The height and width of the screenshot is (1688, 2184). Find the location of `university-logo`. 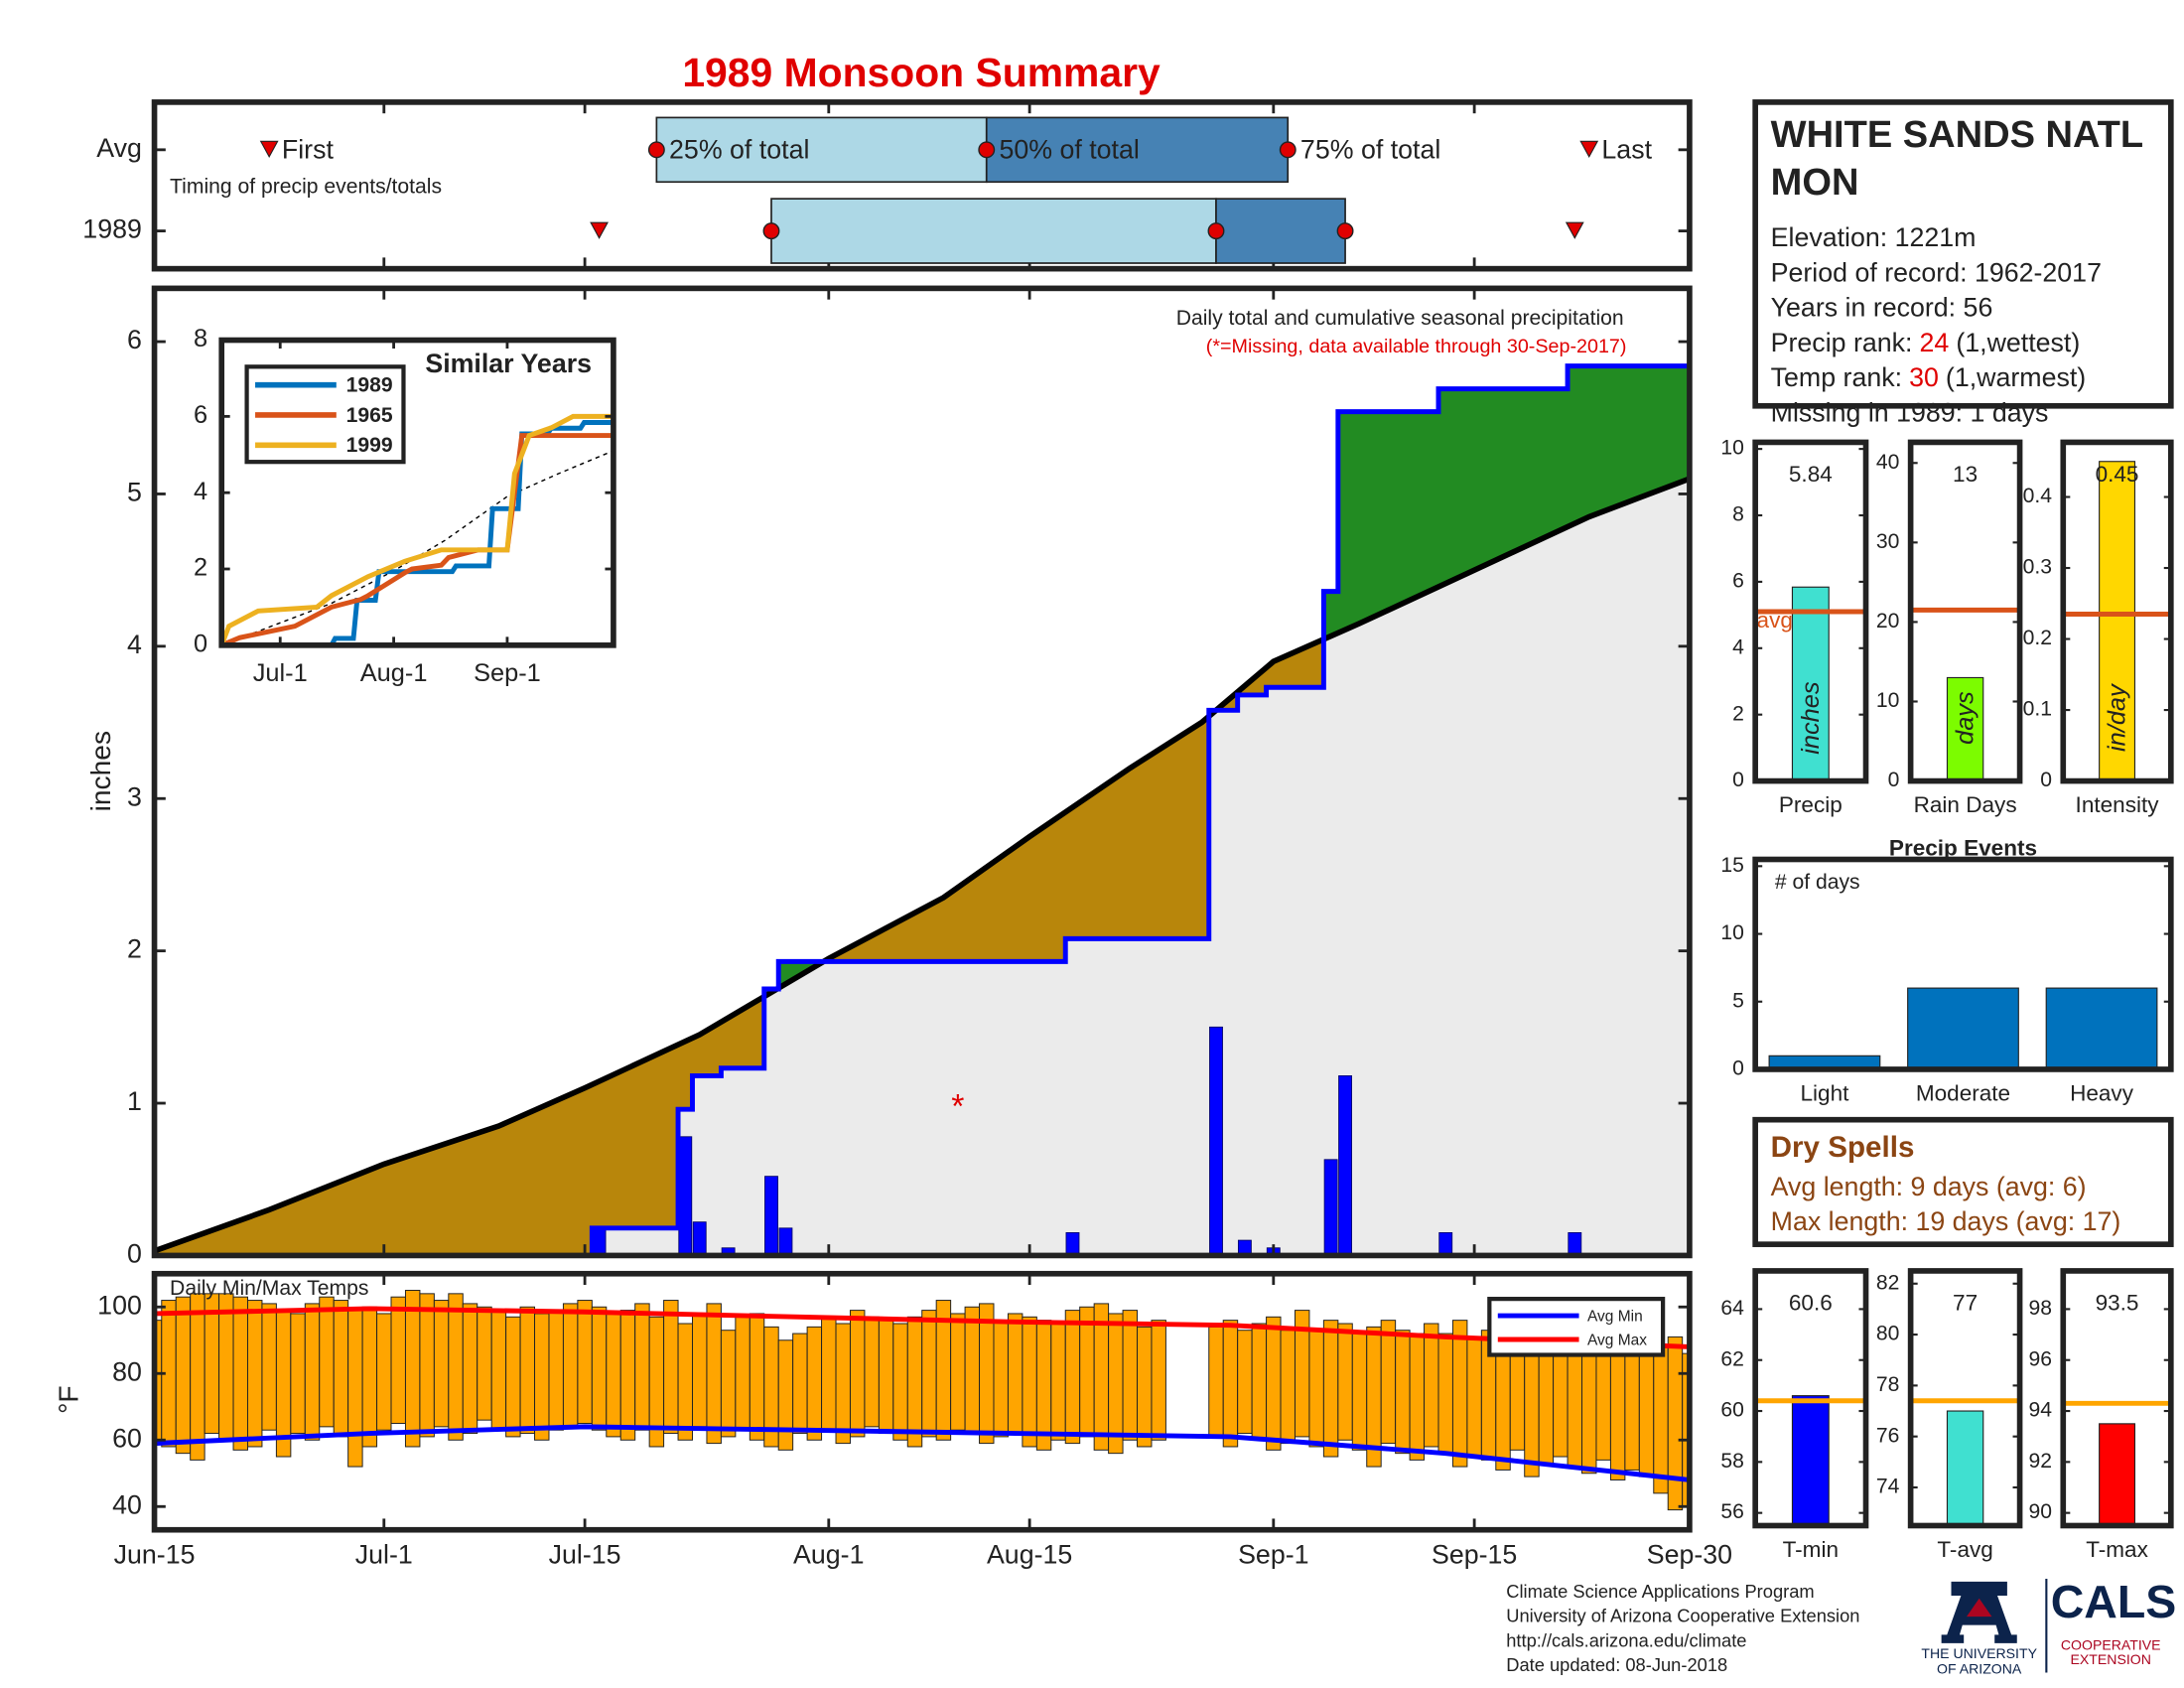

university-logo is located at coordinates (1994, 1626).